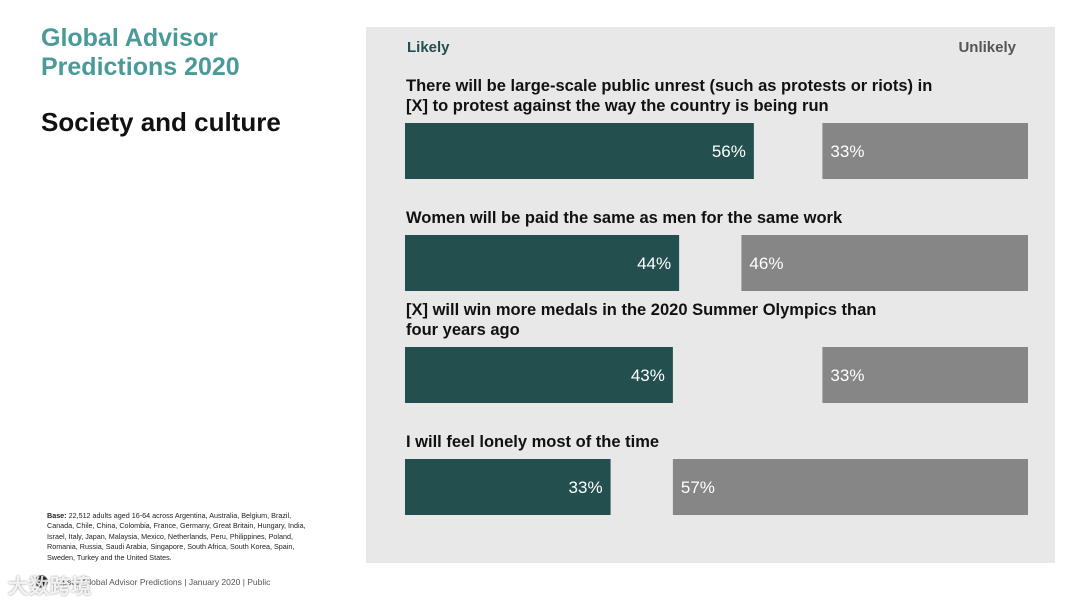 The image size is (1080, 607). What do you see at coordinates (648, 375) in the screenshot?
I see `likely-value-label: 43%` at bounding box center [648, 375].